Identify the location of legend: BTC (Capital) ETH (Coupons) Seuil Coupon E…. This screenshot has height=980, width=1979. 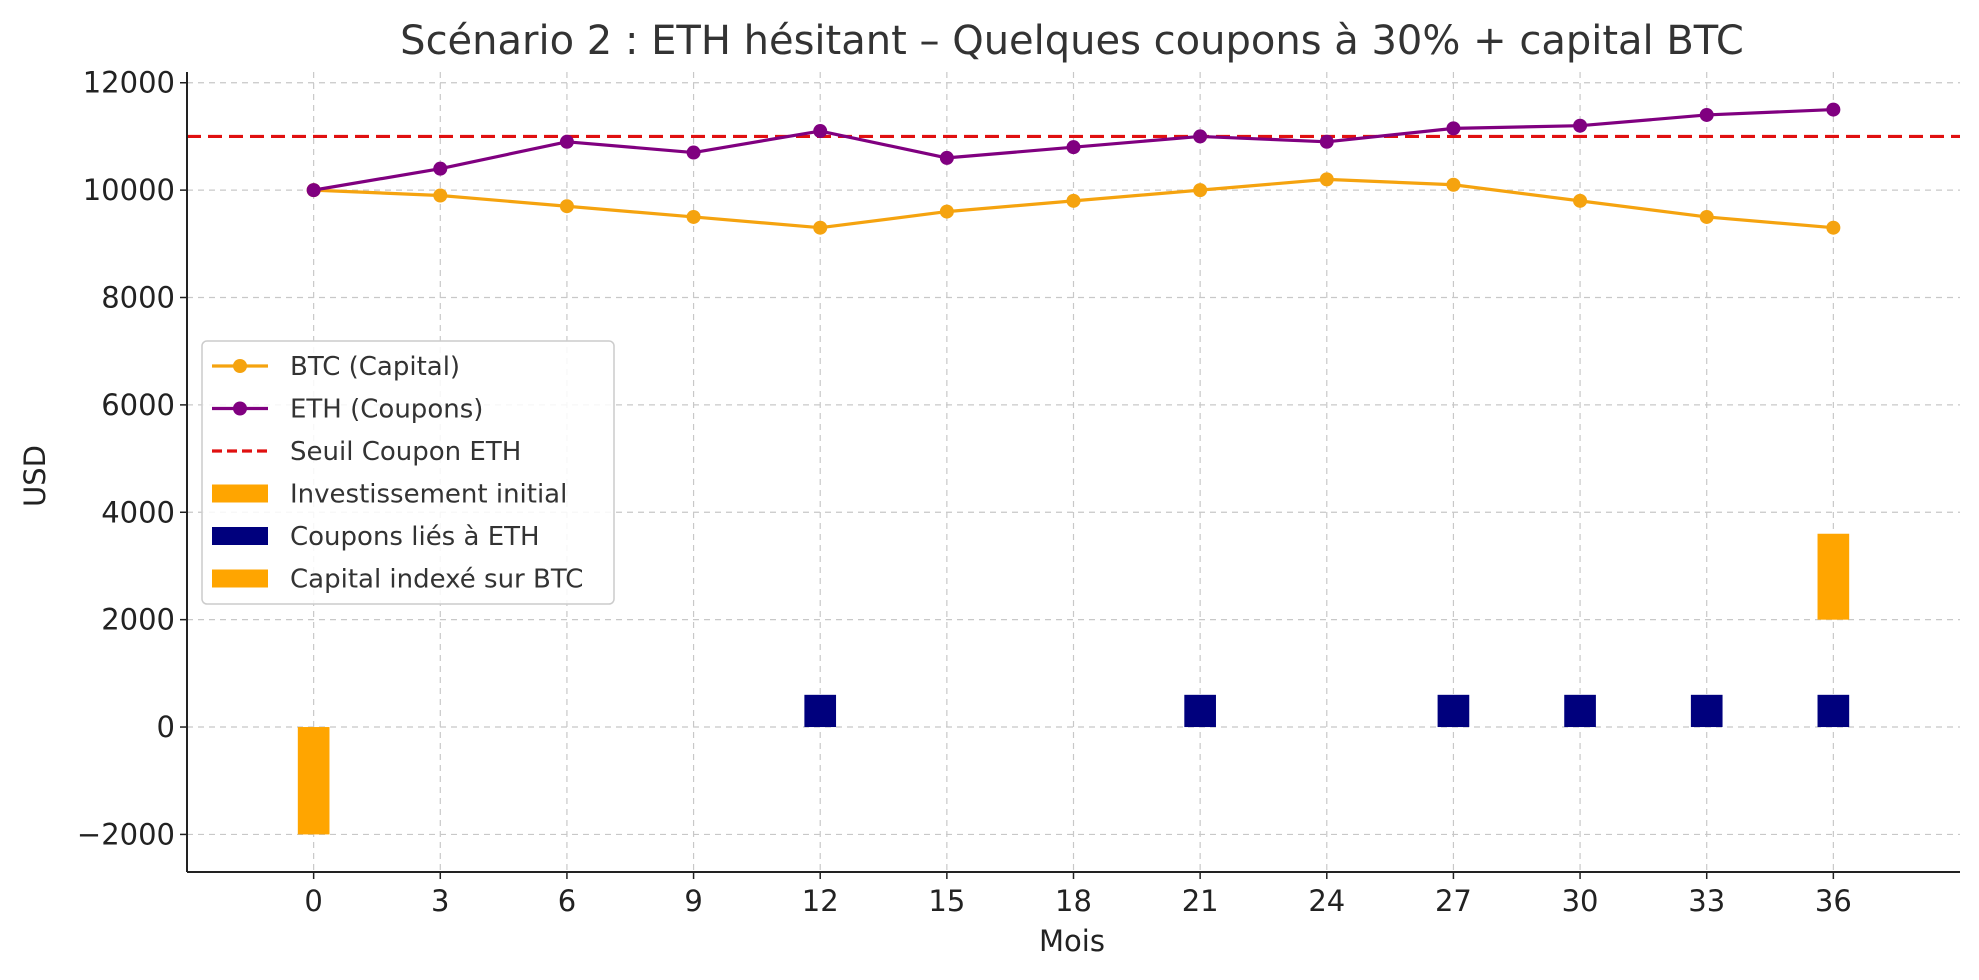
(408, 472).